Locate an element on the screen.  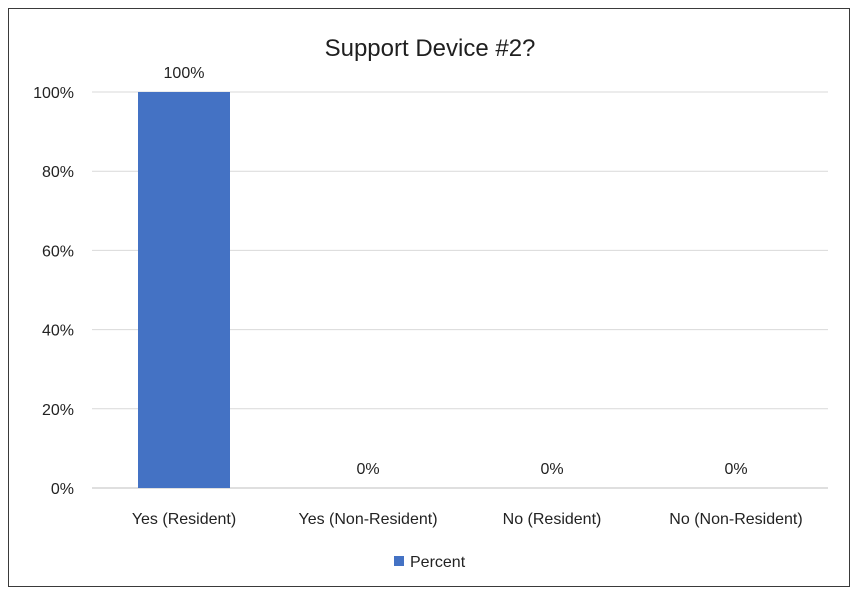
bar is located at coordinates (184, 290).